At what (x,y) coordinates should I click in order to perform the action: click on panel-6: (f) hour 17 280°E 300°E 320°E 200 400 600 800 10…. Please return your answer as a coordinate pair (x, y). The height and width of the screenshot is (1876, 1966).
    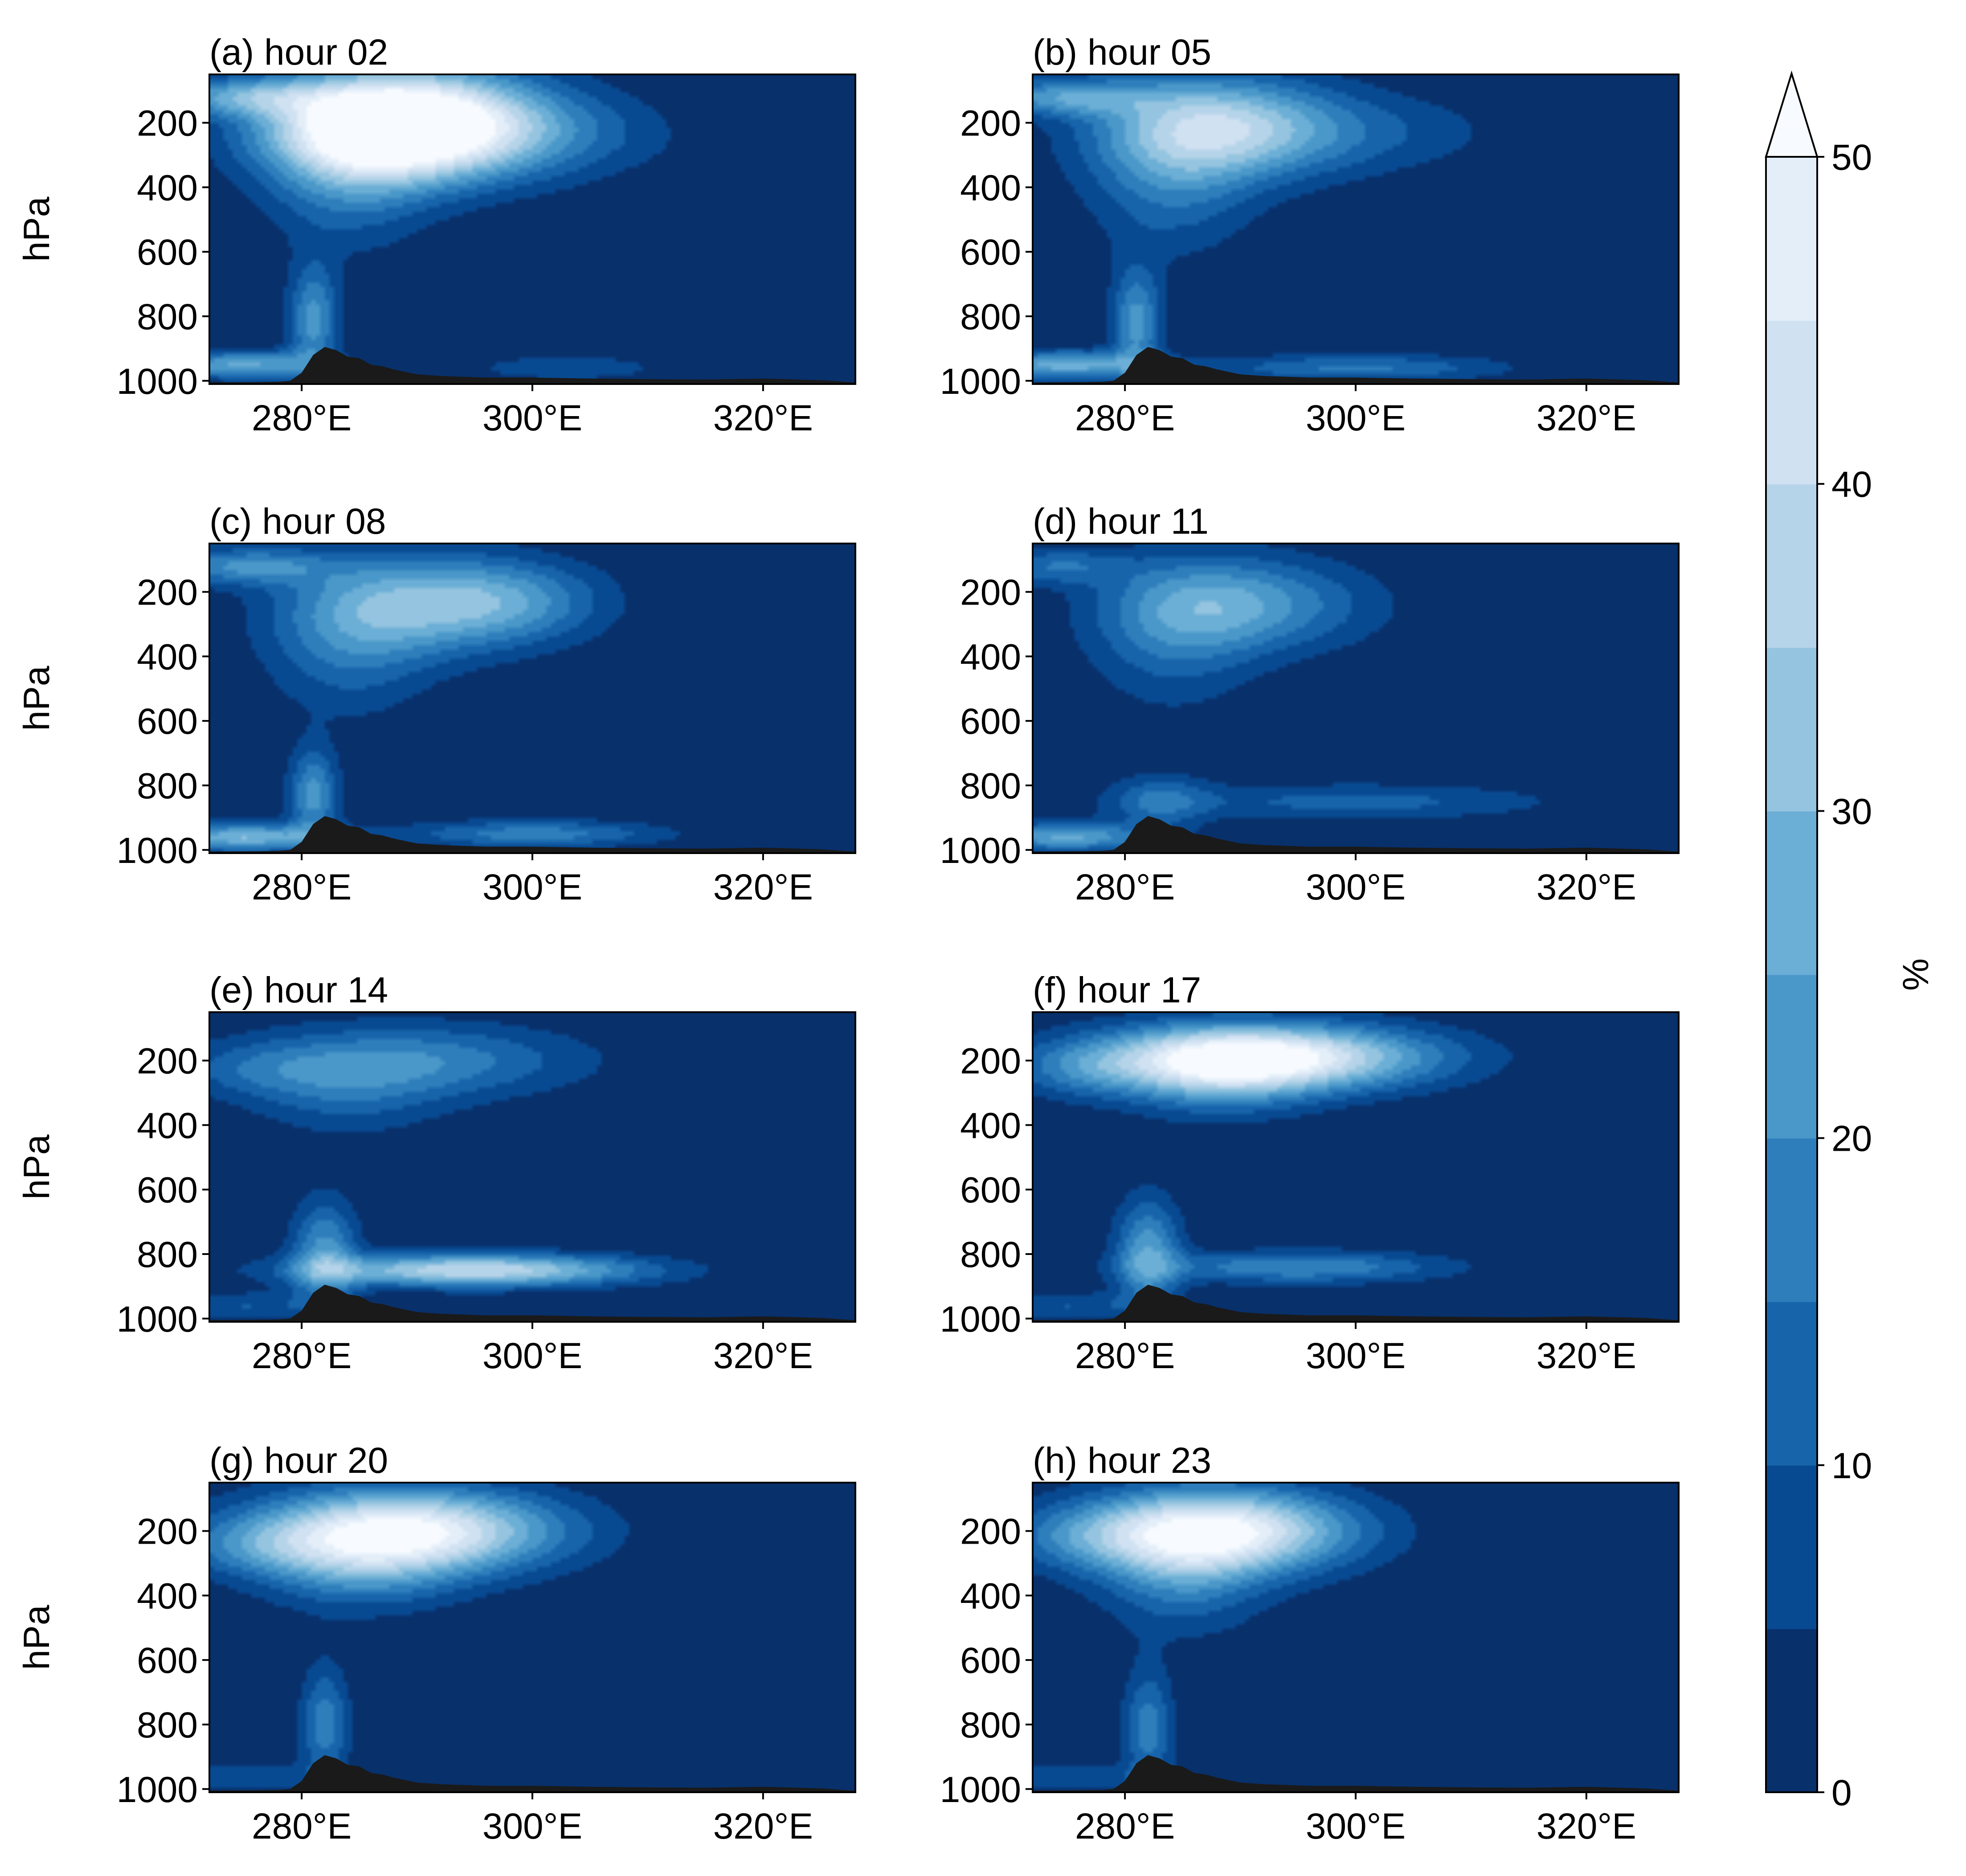
    Looking at the image, I should click on (1310, 1173).